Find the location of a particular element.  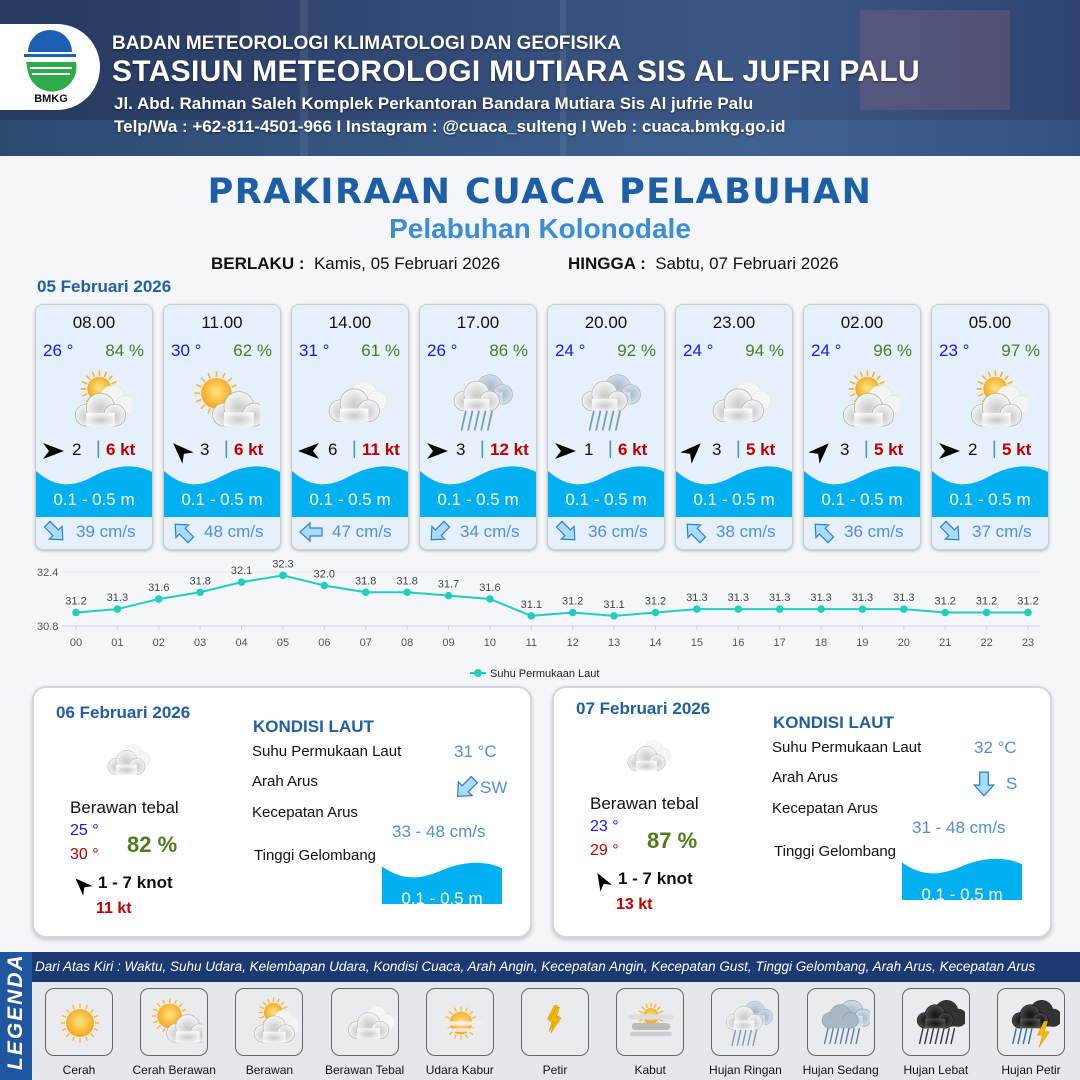

wind-speed-range: 1 - 7 knot is located at coordinates (655, 878).